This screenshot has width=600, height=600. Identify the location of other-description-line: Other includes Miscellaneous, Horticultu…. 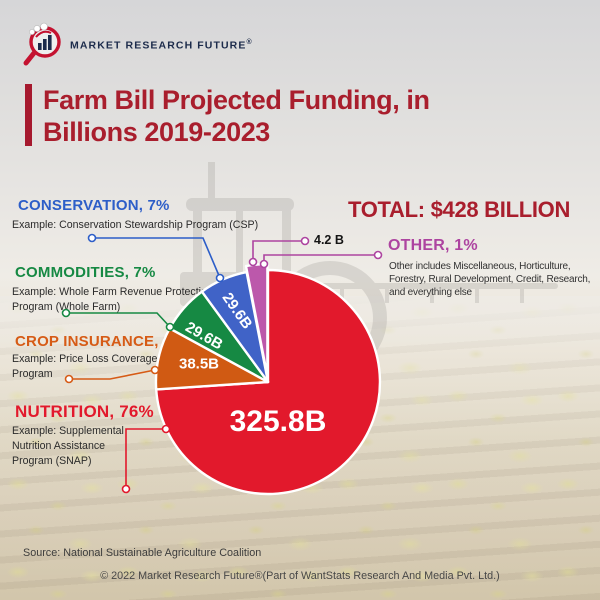
(480, 266).